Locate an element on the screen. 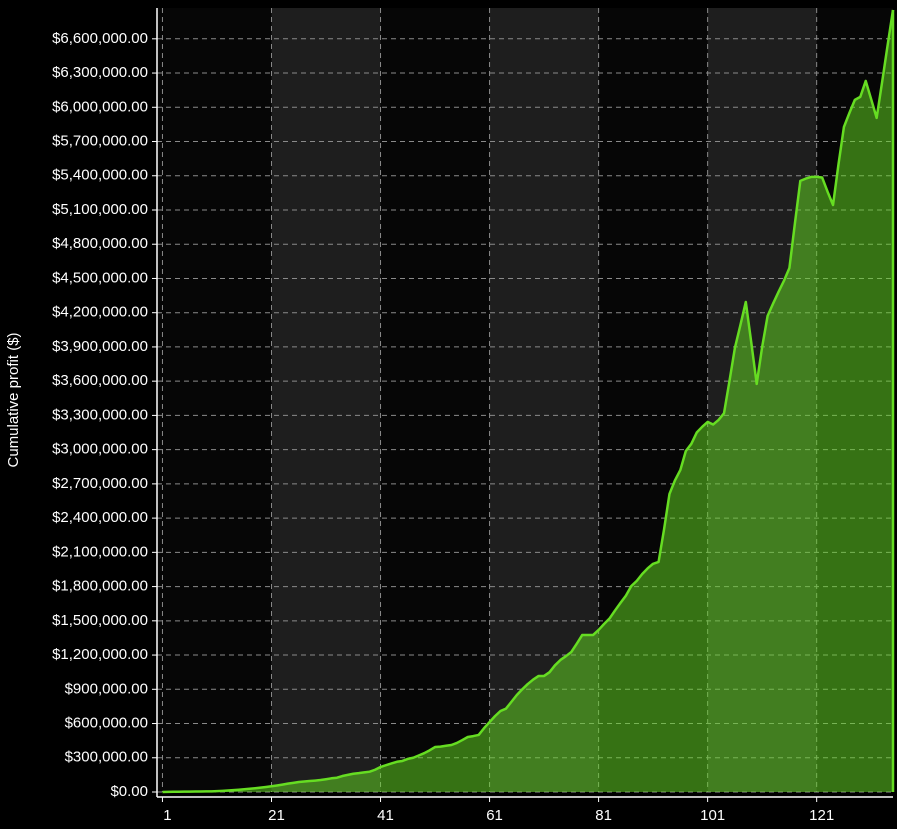 The height and width of the screenshot is (829, 897). y-tick-label: $5,100,000.00 is located at coordinates (100, 209).